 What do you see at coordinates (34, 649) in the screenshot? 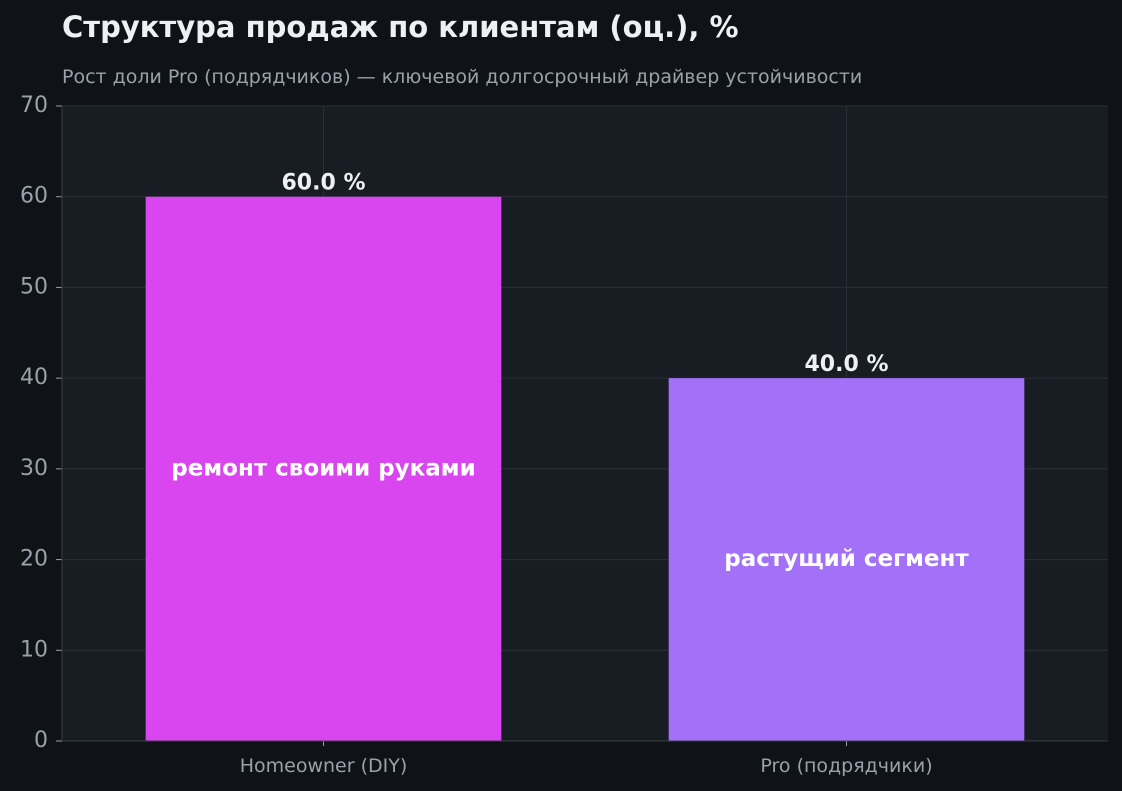
I see `y-tick-label: 10` at bounding box center [34, 649].